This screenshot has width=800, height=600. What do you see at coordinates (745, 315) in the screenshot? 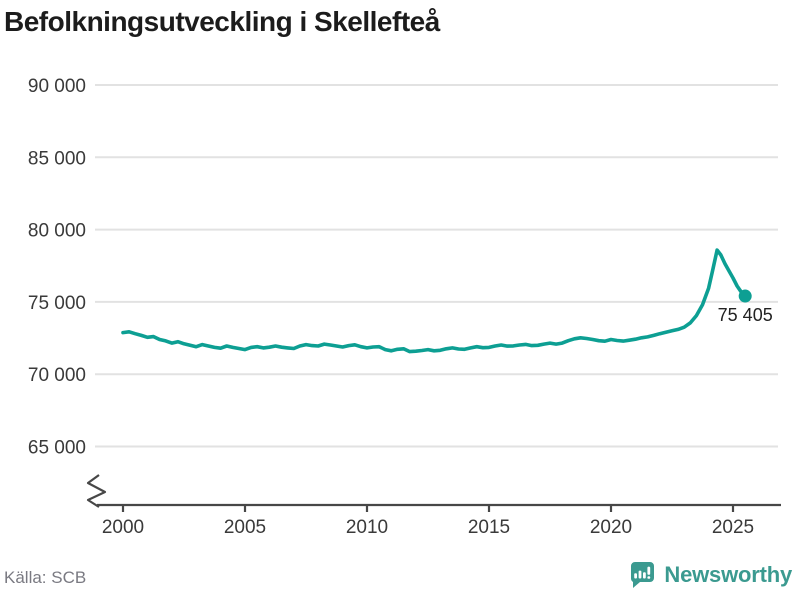
I see `latest-value-label: 75 405` at bounding box center [745, 315].